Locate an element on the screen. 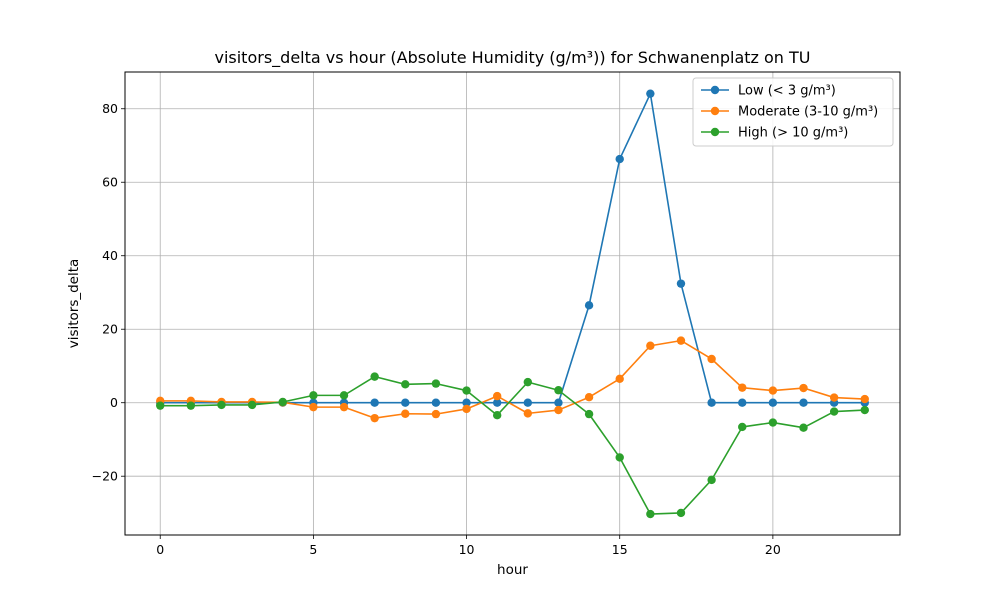 This screenshot has width=1000, height=600. legend-label: High (> 10 g/m³) is located at coordinates (793, 133).